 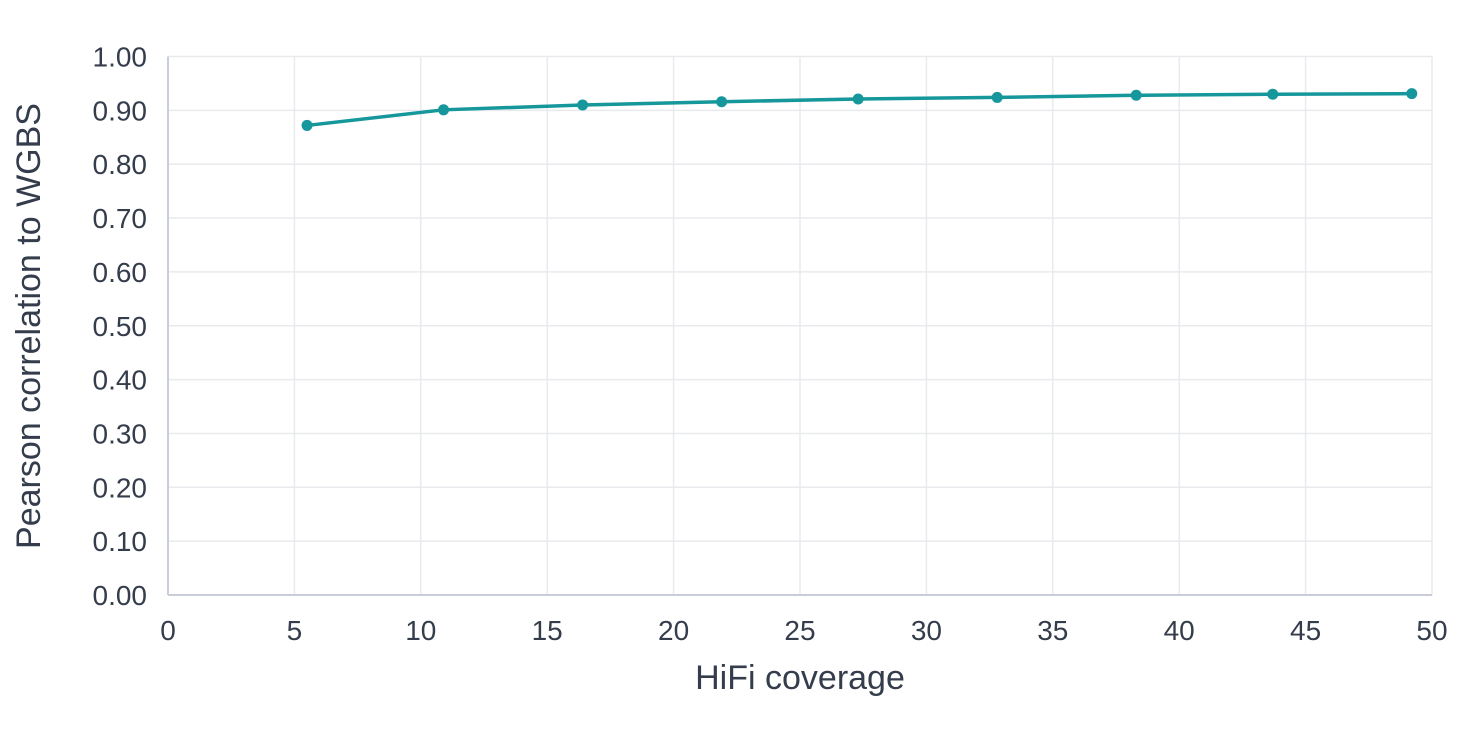 I want to click on y-axis-title: Pearson correlation to WGBS, so click(x=29, y=326).